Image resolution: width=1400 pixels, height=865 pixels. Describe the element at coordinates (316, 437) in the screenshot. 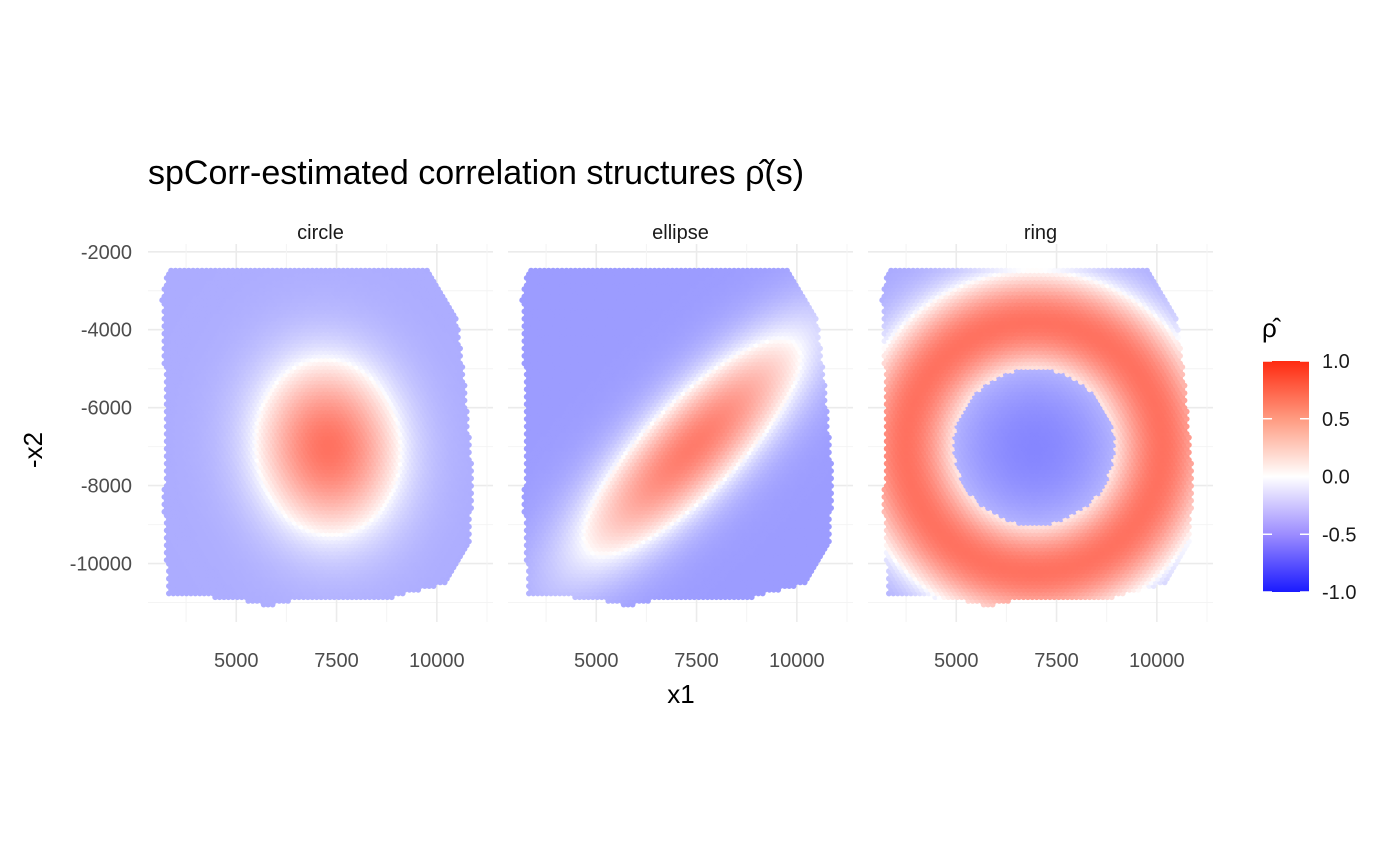

I see `heatmap-spots` at that location.